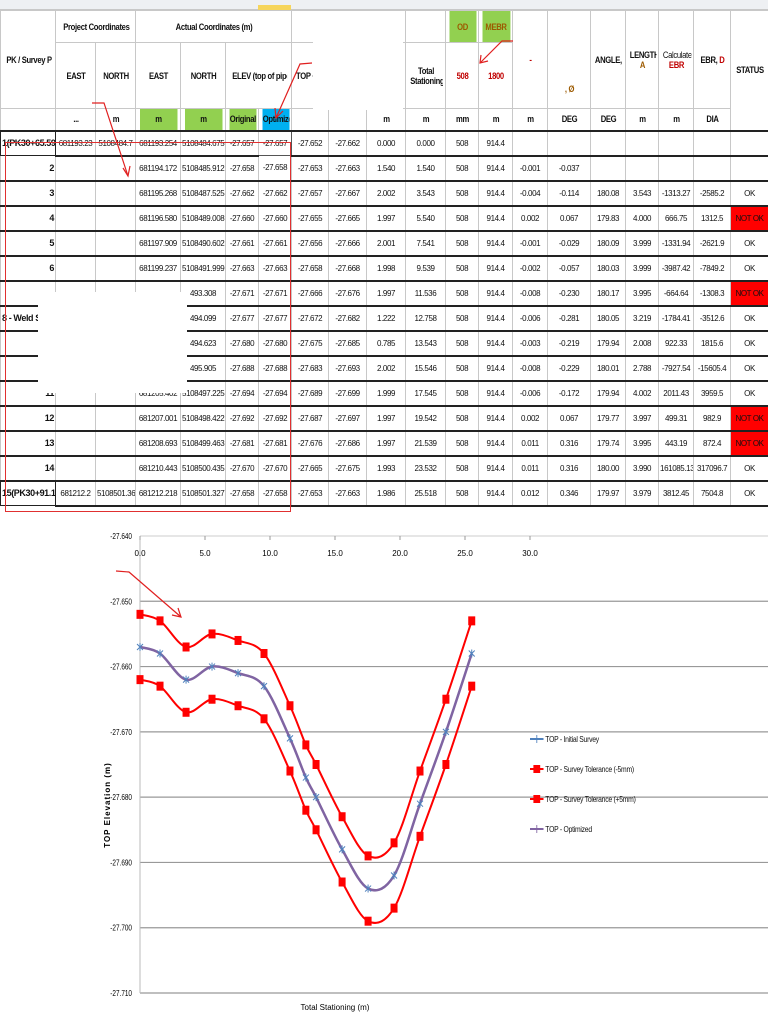  I want to click on data-cell: -0.230, so click(569, 293).